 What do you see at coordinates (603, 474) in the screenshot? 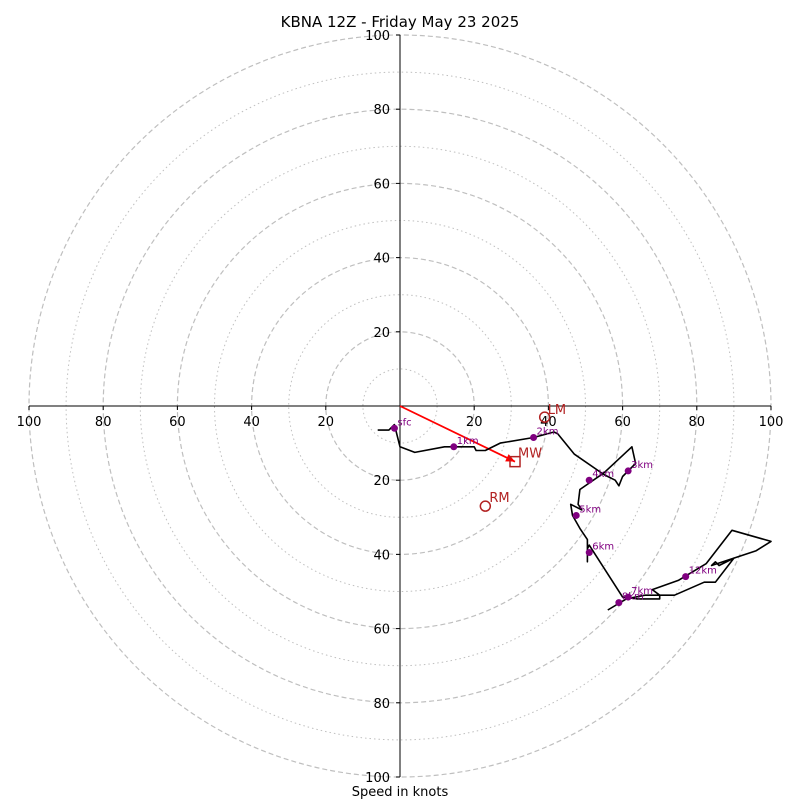
I see `height-marker-label: 4km` at bounding box center [603, 474].